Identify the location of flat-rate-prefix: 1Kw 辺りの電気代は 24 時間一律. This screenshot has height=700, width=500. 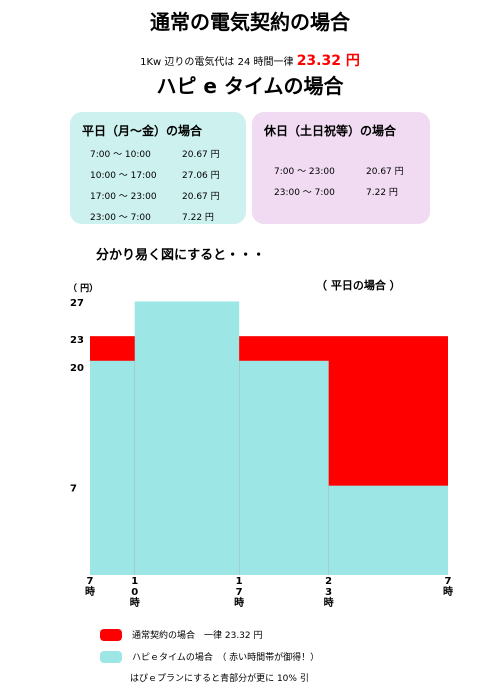
(217, 62).